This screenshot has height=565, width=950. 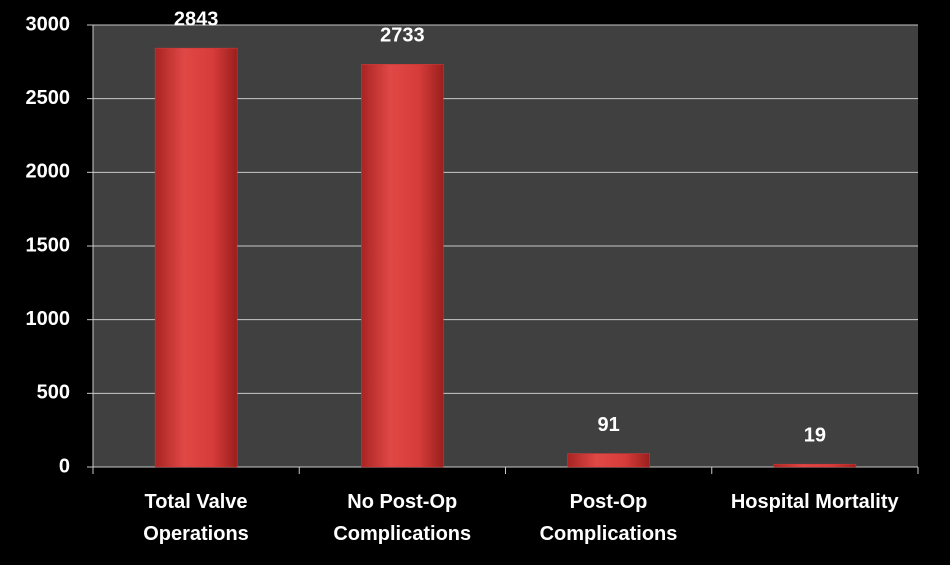 What do you see at coordinates (814, 502) in the screenshot?
I see `x-tick-label: Hospital Mortality` at bounding box center [814, 502].